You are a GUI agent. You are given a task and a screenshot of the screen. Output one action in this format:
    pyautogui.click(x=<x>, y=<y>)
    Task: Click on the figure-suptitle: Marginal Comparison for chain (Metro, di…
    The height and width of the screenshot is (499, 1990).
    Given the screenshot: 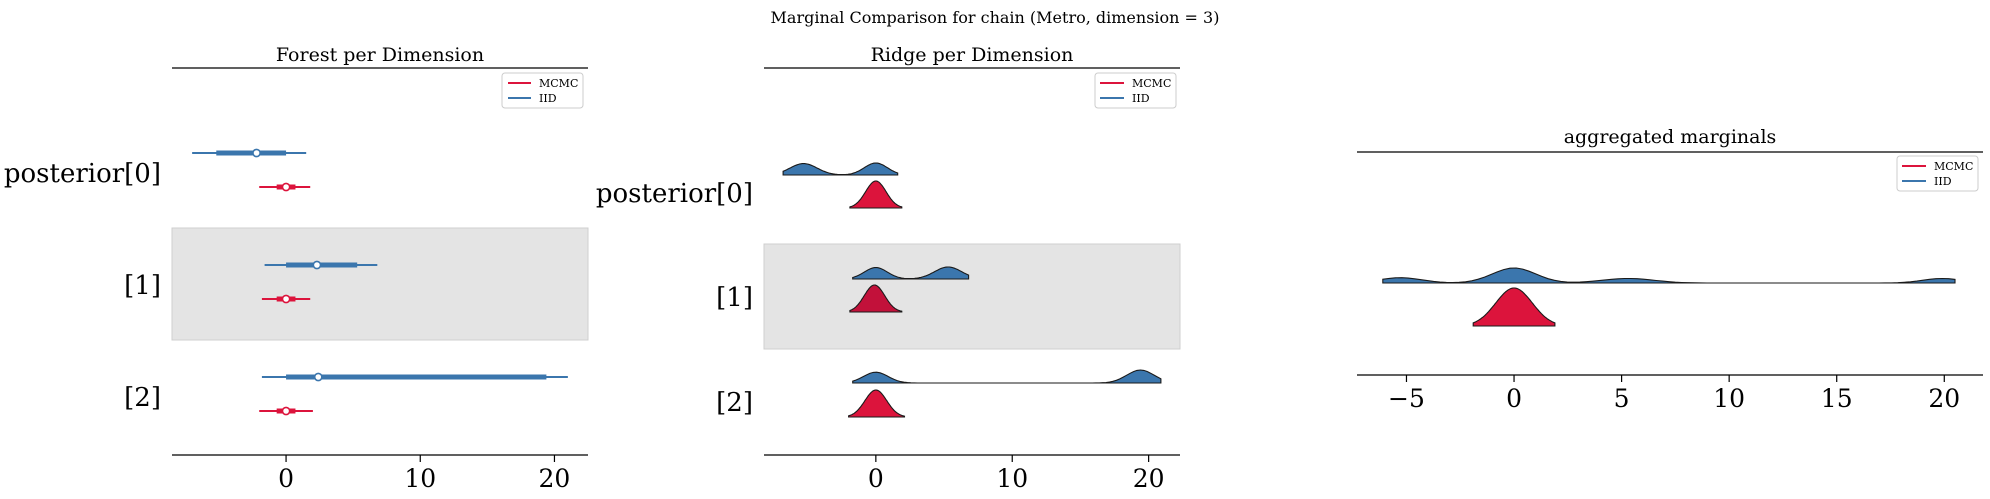 What is the action you would take?
    pyautogui.click(x=995, y=17)
    